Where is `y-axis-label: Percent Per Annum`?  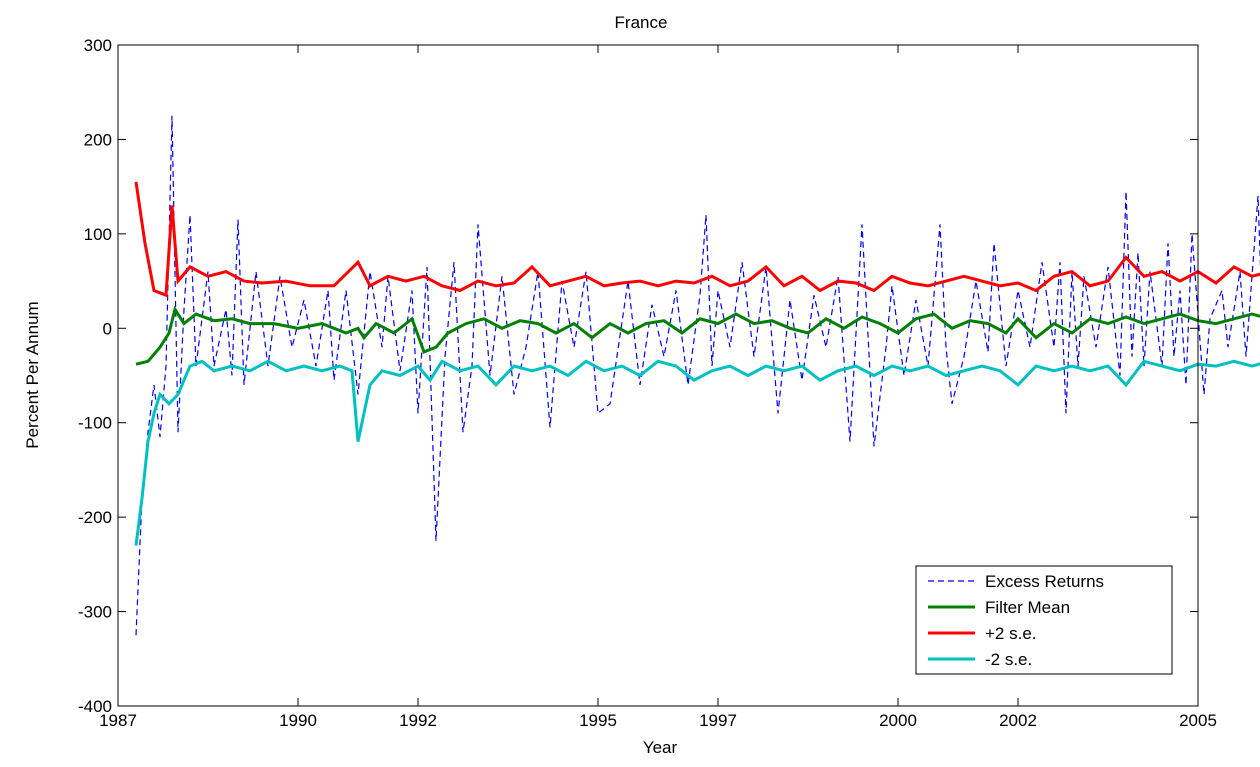 y-axis-label: Percent Per Annum is located at coordinates (32, 374).